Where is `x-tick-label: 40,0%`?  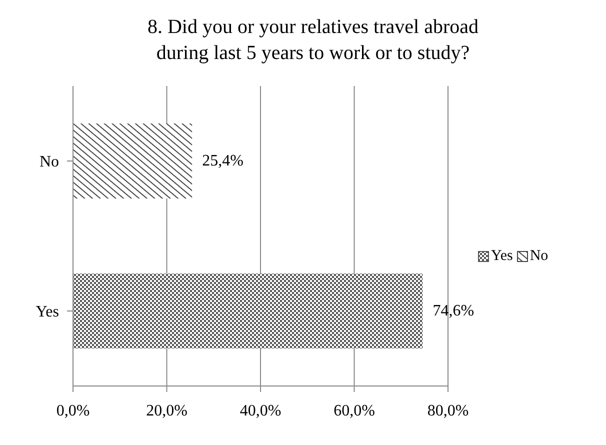
x-tick-label: 40,0% is located at coordinates (261, 411).